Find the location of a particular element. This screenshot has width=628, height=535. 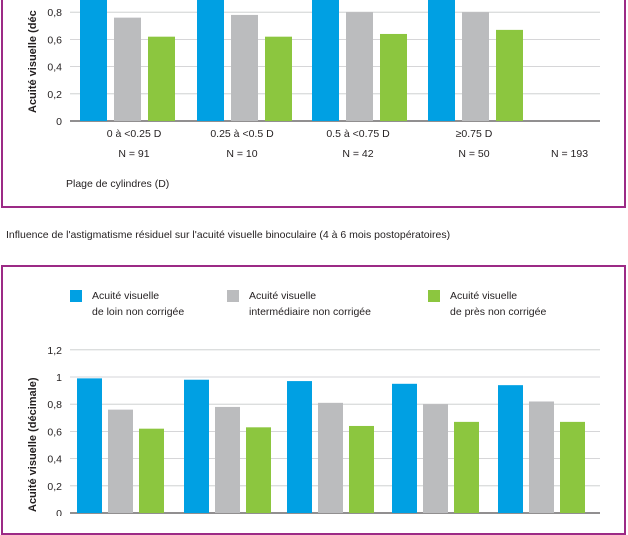

x-n-label: N = 50 is located at coordinates (473, 154).